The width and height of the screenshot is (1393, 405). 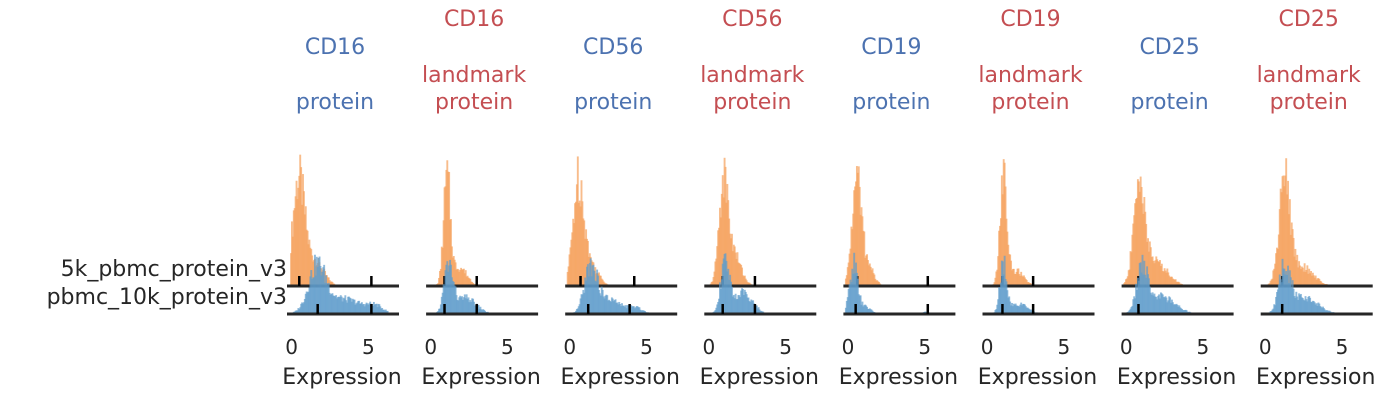 What do you see at coordinates (167, 283) in the screenshot?
I see `row-labels: 5k_pbmc_protein_v3 pbmc_10k_protein_v3` at bounding box center [167, 283].